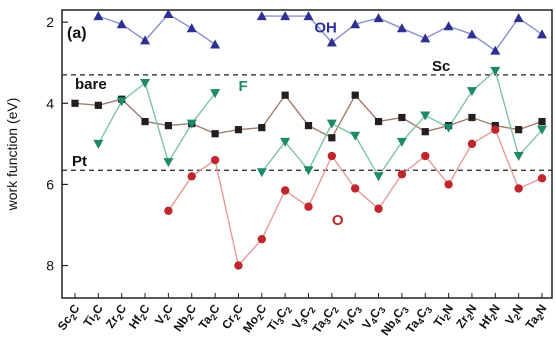 This screenshot has width=556, height=348. I want to click on x-tick-label: Ti2N, so click(444, 316).